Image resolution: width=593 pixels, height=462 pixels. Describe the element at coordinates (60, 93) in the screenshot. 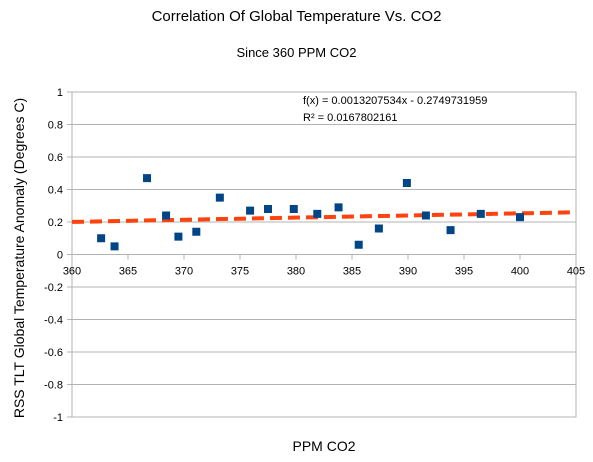

I see `y-tick-label: 1` at that location.